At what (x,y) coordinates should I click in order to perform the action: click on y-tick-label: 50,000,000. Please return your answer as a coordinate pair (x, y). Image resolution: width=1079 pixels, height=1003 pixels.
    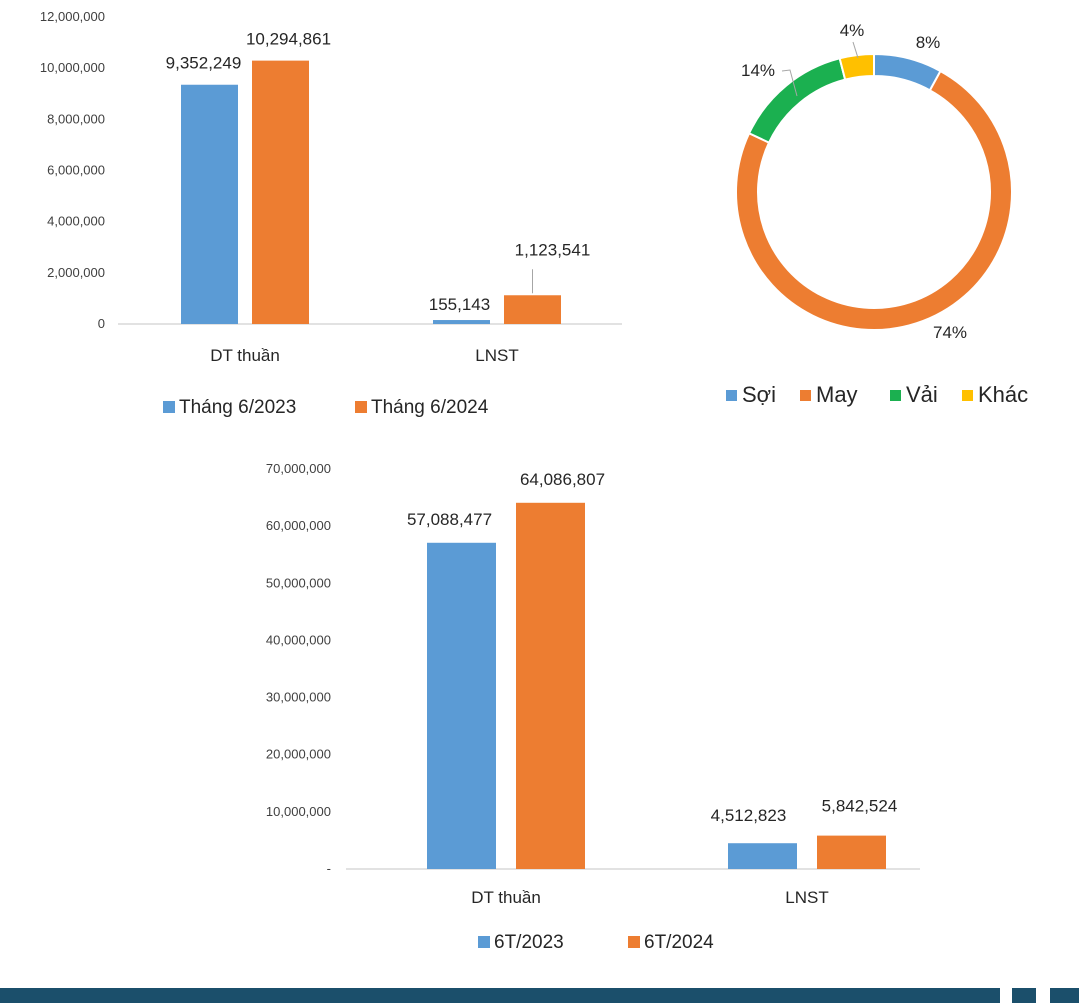
    Looking at the image, I should click on (298, 582).